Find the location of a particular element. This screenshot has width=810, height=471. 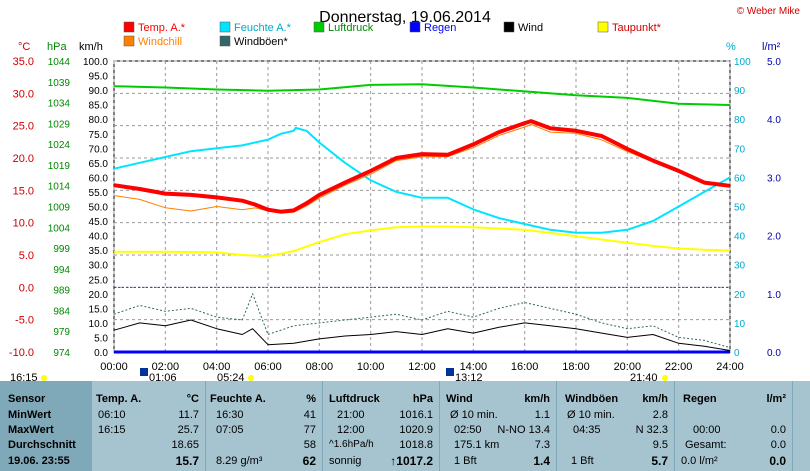

hpa-tick-label: 979 is located at coordinates (61, 332).